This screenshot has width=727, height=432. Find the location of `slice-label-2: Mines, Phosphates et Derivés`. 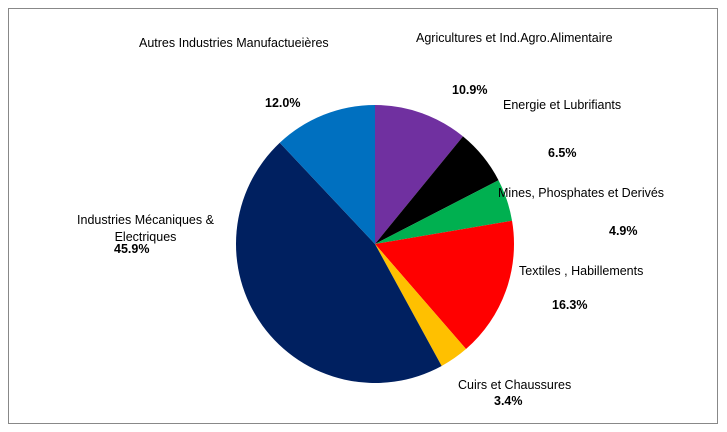

slice-label-2: Mines, Phosphates et Derivés is located at coordinates (581, 193).